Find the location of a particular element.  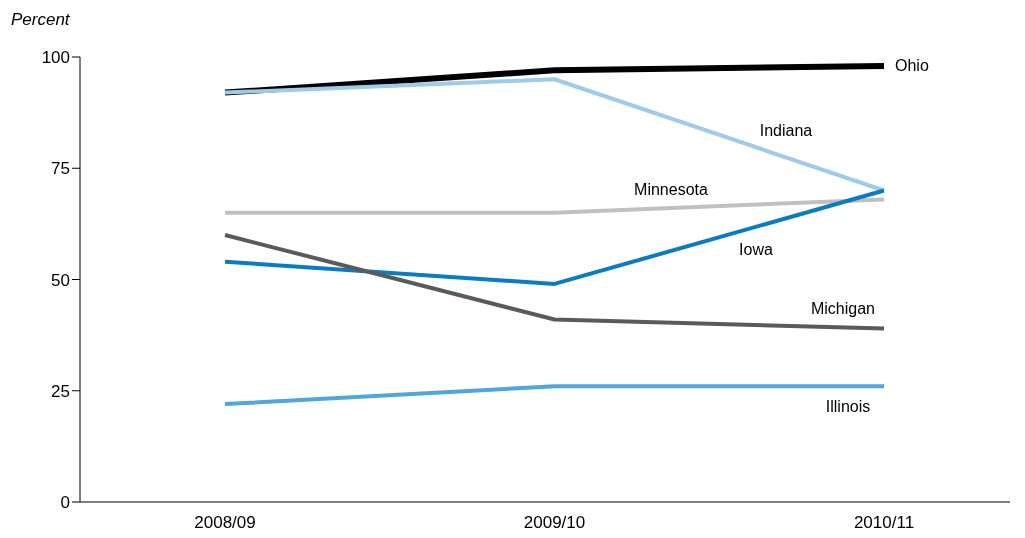

y-axis-title: Percent is located at coordinates (40, 20).